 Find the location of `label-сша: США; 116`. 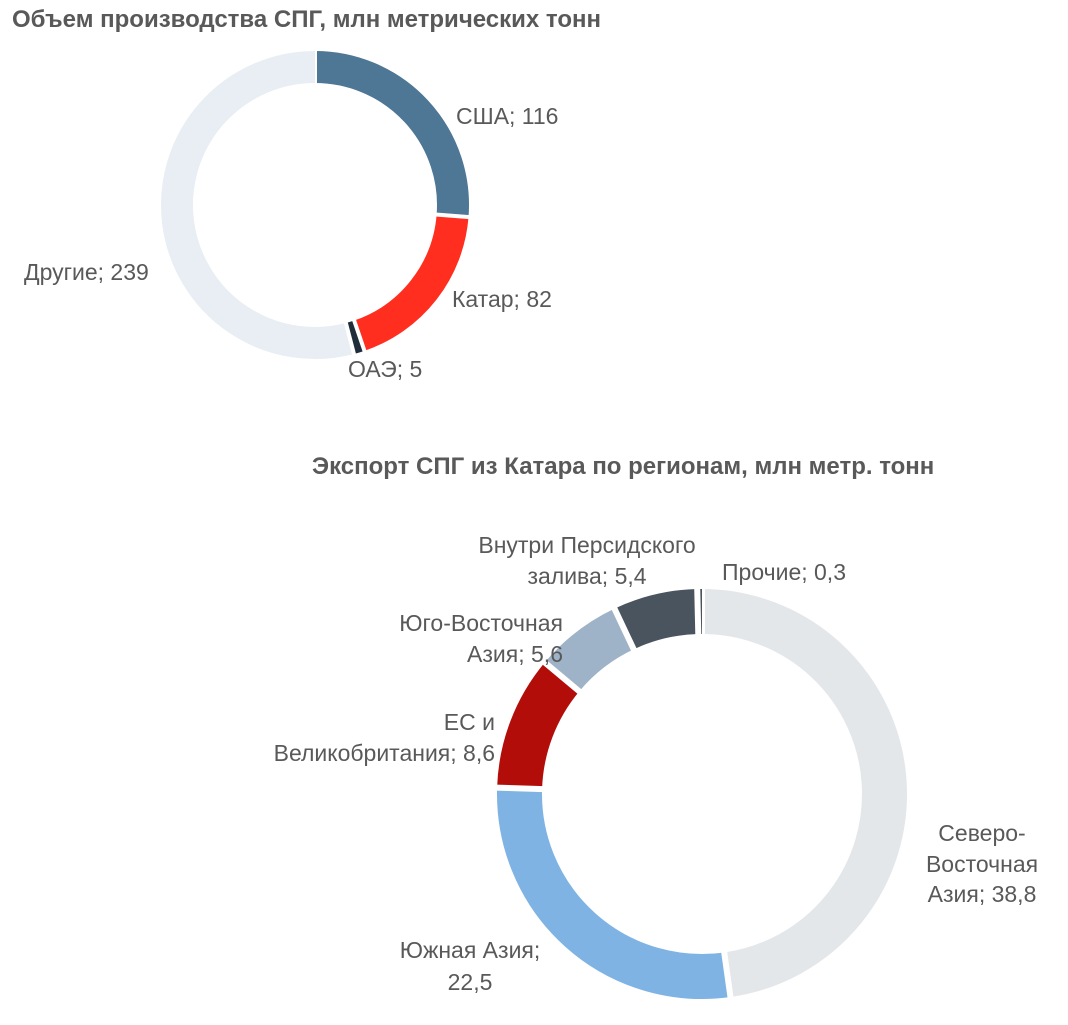

label-сша: США; 116 is located at coordinates (507, 116).